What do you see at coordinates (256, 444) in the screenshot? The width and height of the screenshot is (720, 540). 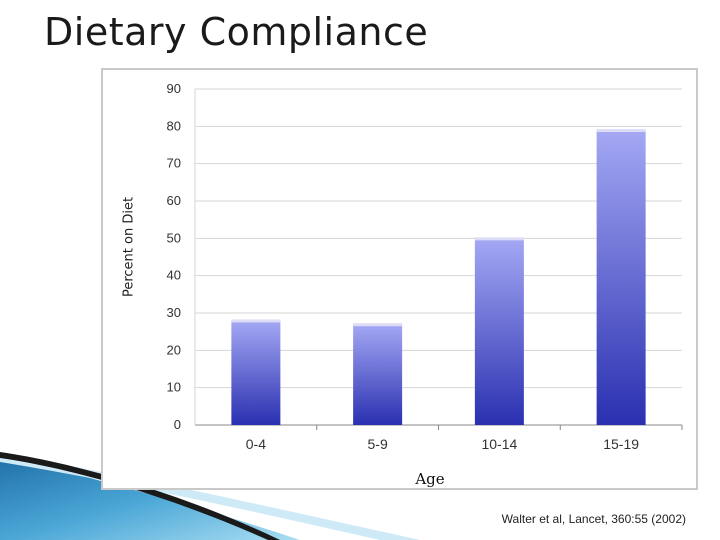 I see `x-tick-label: 0-4` at bounding box center [256, 444].